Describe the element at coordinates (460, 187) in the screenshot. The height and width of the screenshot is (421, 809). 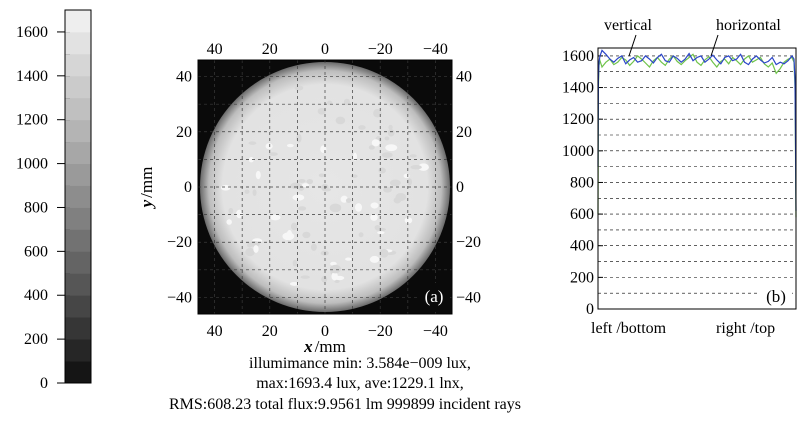
I see `map-y-tick-right: 0` at that location.